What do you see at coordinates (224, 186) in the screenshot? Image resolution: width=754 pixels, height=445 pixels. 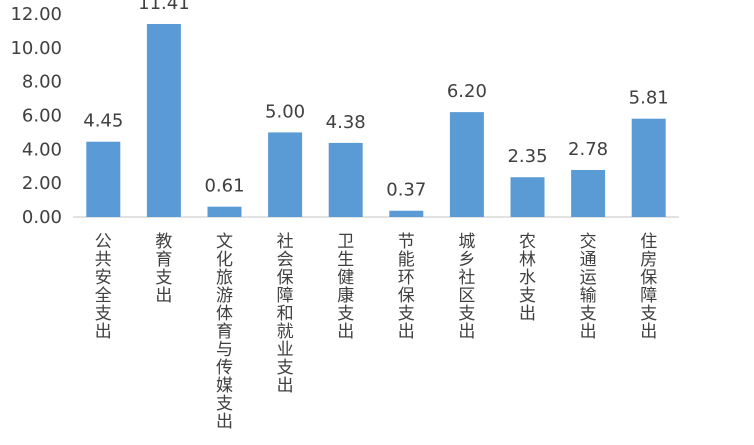 I see `data-label: 0.61` at bounding box center [224, 186].